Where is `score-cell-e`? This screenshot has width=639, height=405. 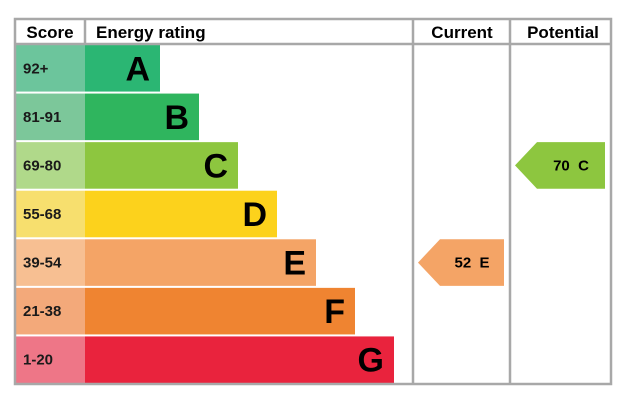
score-cell-e is located at coordinates (50, 262).